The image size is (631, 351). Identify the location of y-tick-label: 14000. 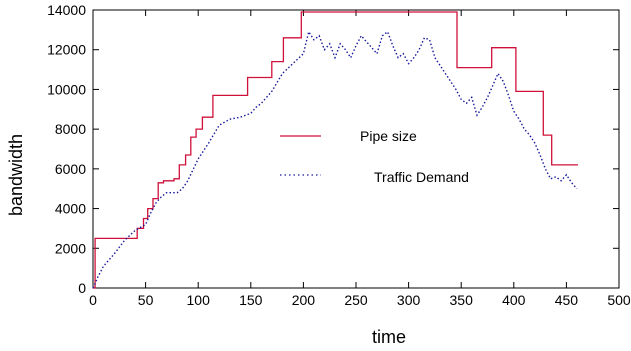
(66, 10).